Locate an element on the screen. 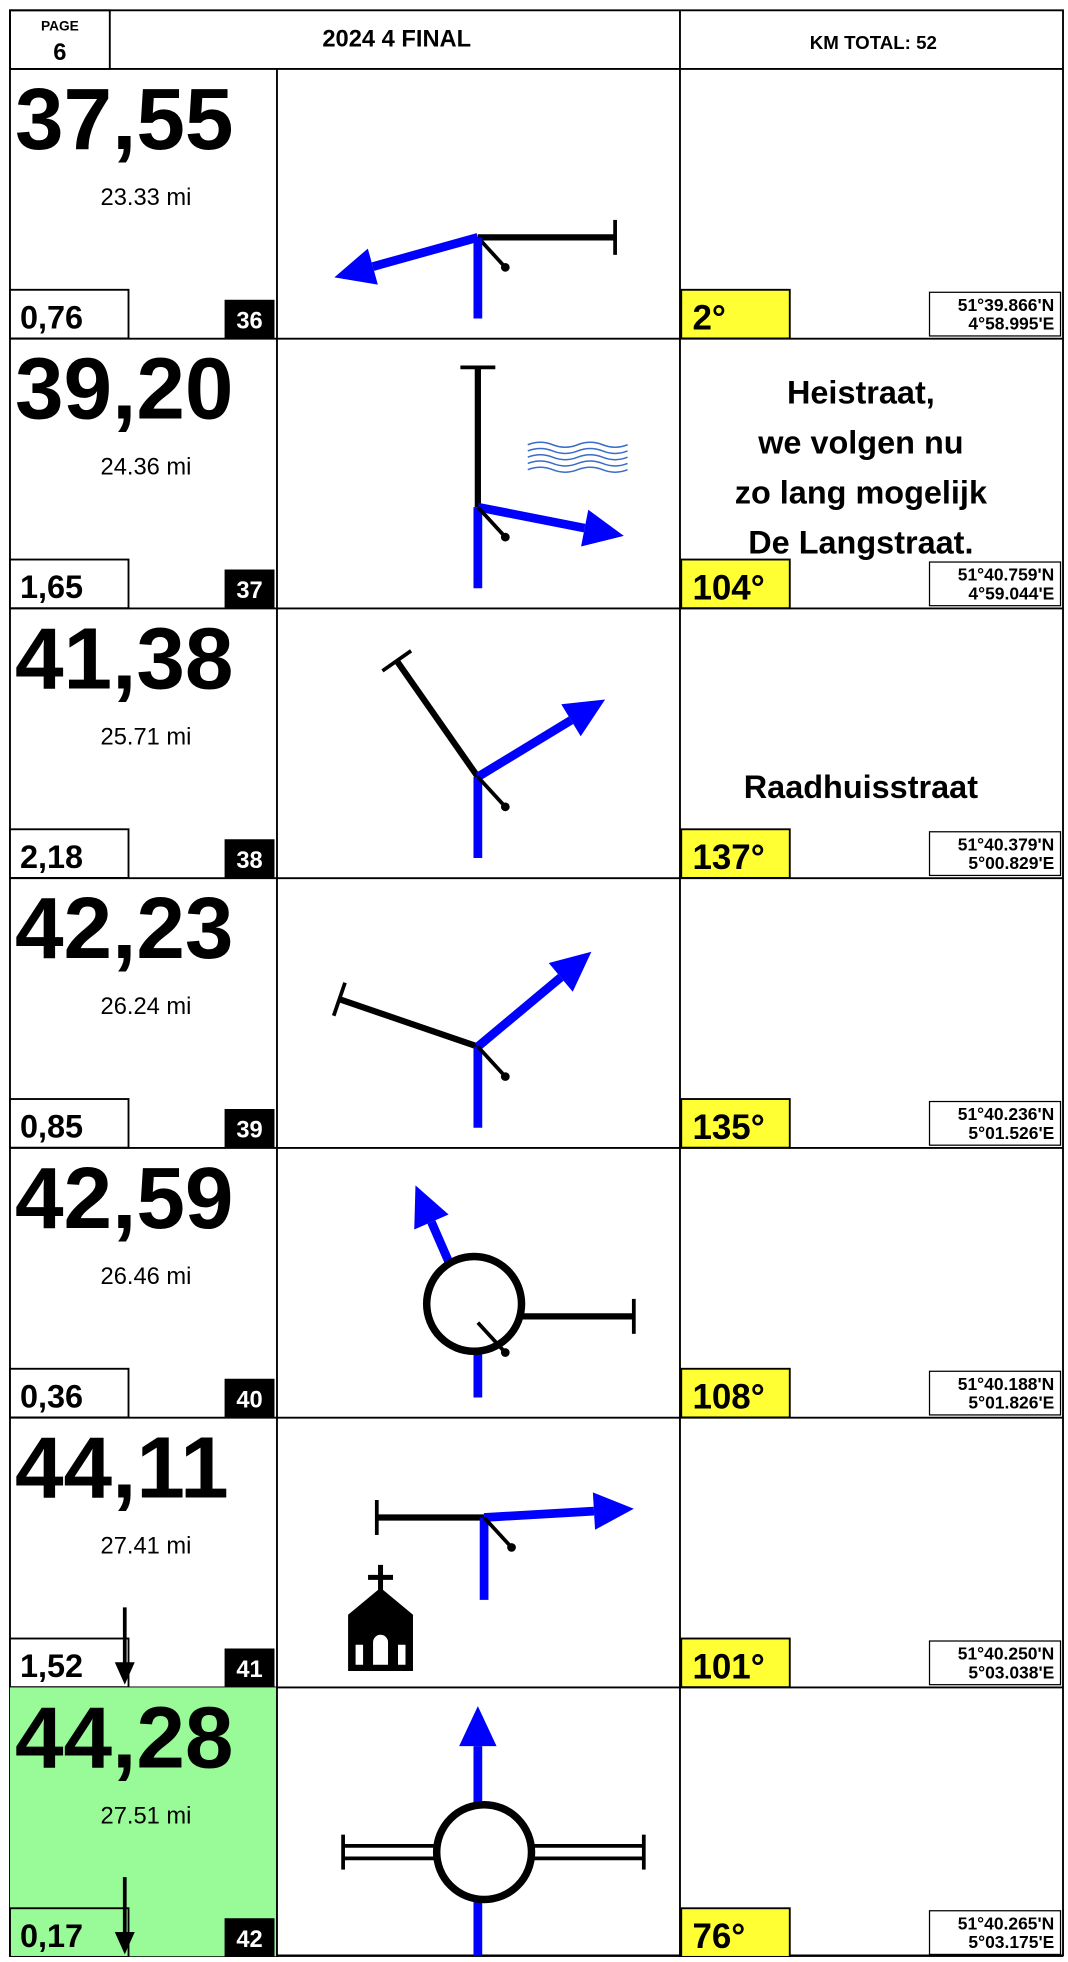 Image resolution: width=1068 pixels, height=1962 pixels. miles: 26.46 mi is located at coordinates (146, 1277).